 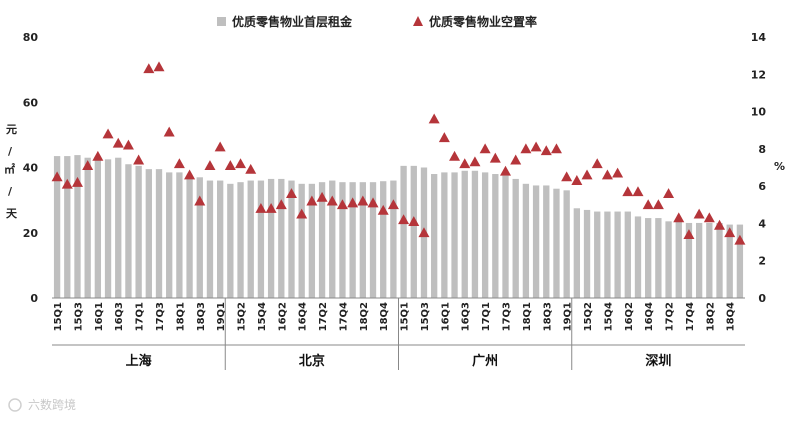 I want to click on right-tick-label: 0, so click(x=762, y=298).